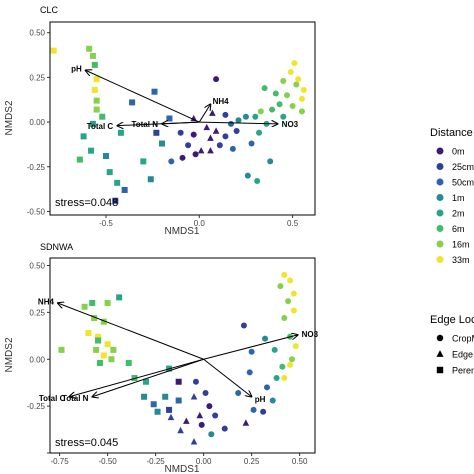 The height and width of the screenshot is (474, 474). I want to click on x-tick-label: 0.50, so click(300, 461).